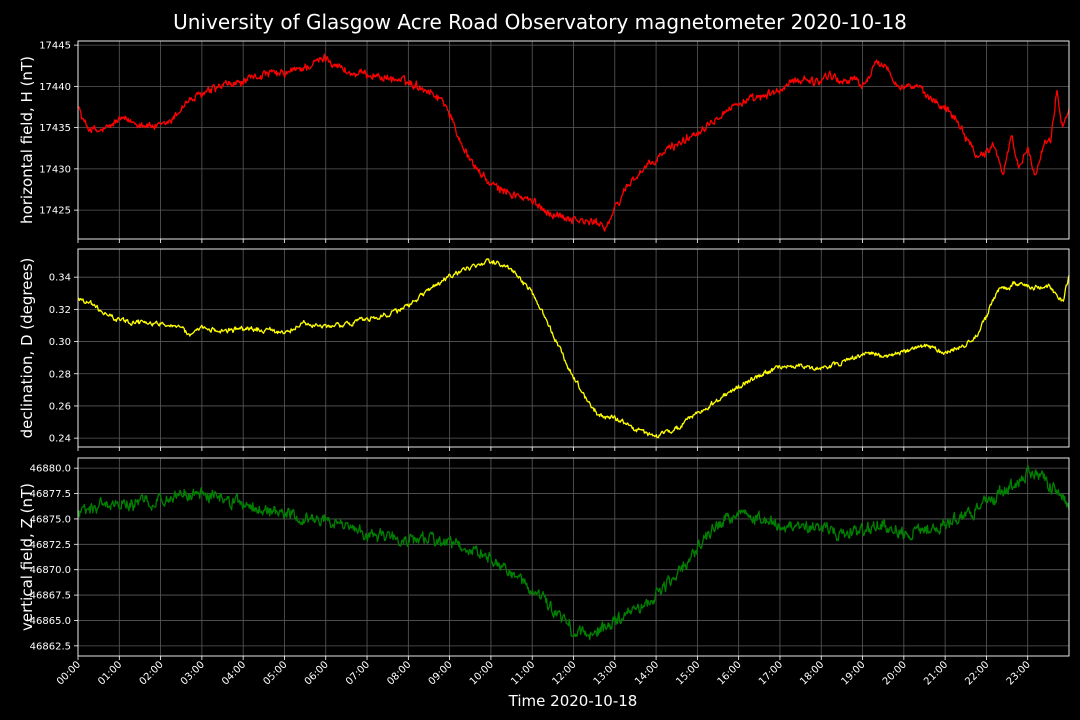 Image resolution: width=1080 pixels, height=720 pixels. What do you see at coordinates (60, 278) in the screenshot?
I see `y-tick-label: 0.34` at bounding box center [60, 278].